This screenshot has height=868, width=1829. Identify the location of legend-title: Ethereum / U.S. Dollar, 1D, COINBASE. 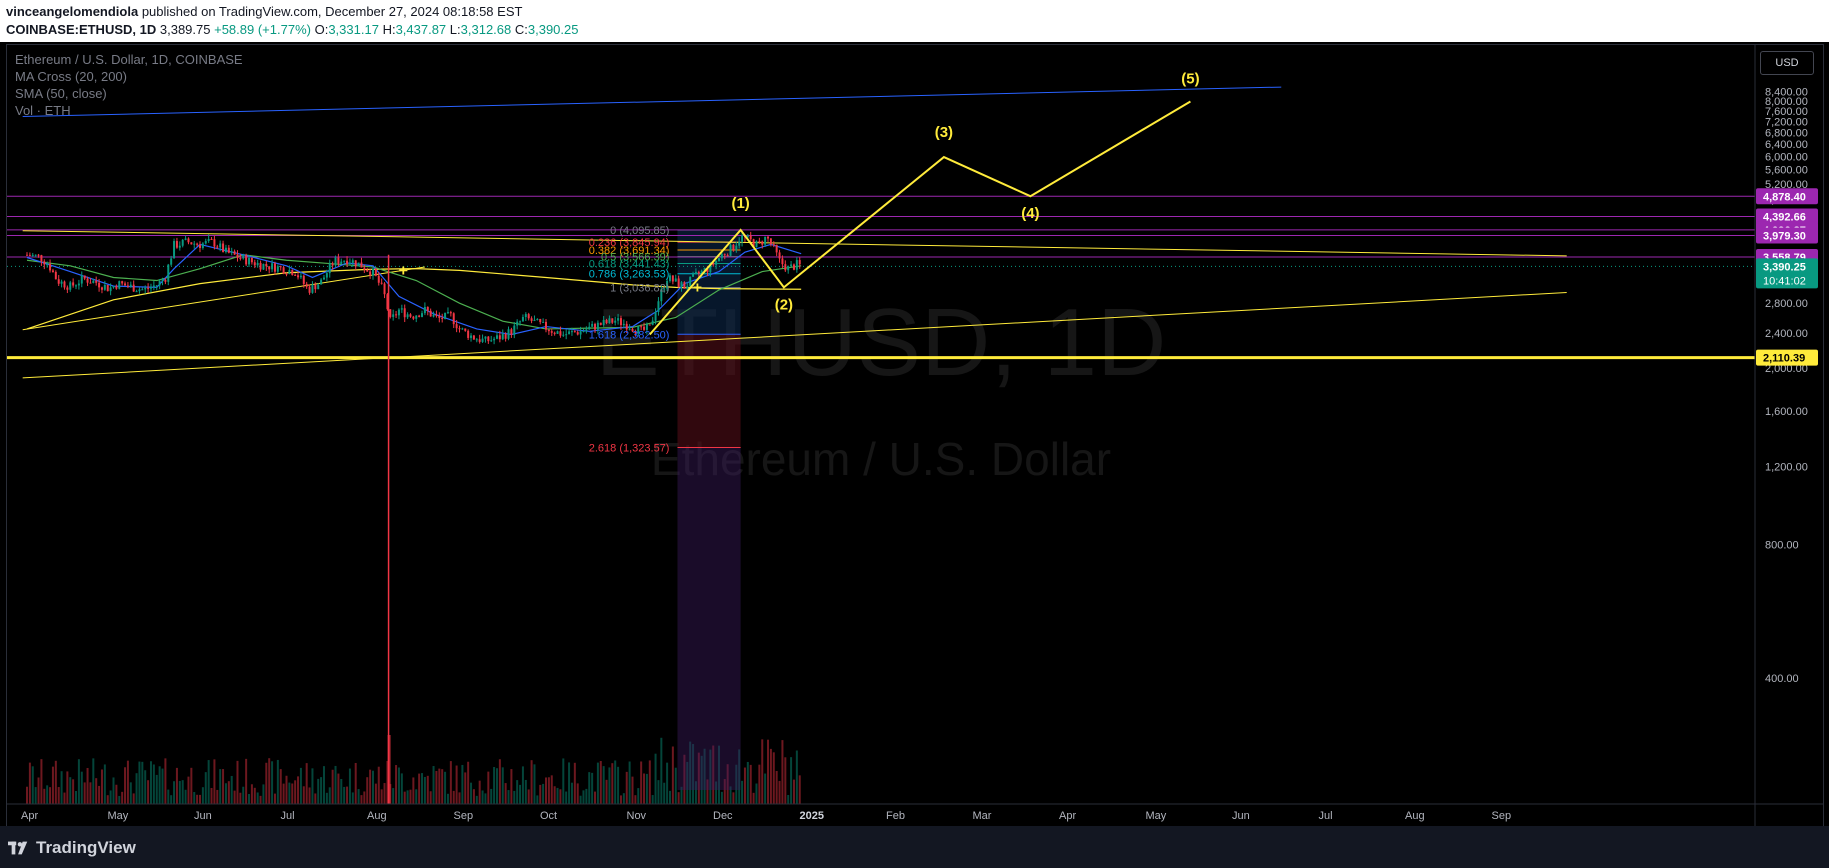
(129, 59).